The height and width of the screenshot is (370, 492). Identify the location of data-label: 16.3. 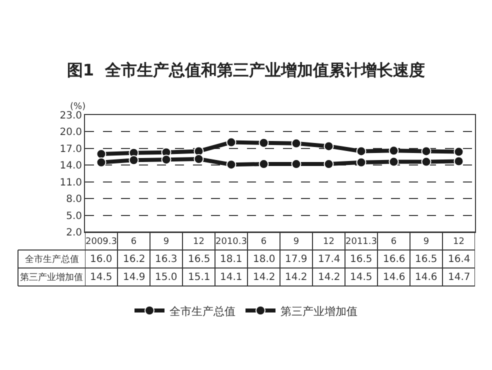
(166, 259).